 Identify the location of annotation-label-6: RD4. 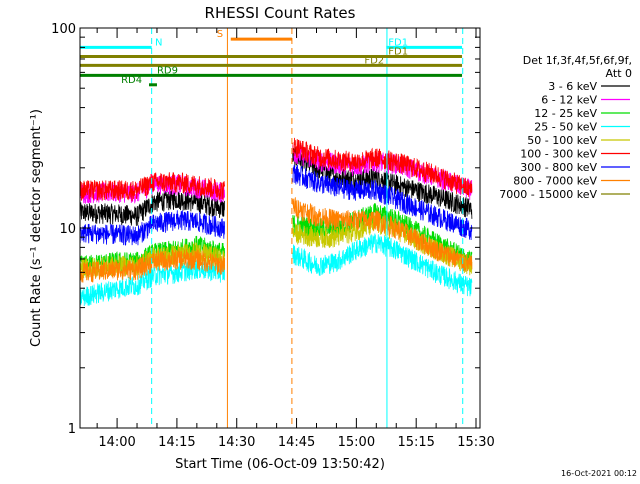
(131, 80).